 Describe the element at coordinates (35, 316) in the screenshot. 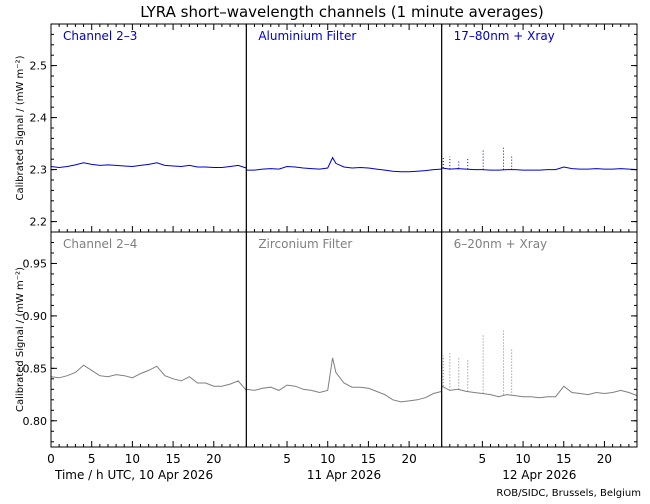

I see `ytick-label-row2-2: 0.90` at that location.